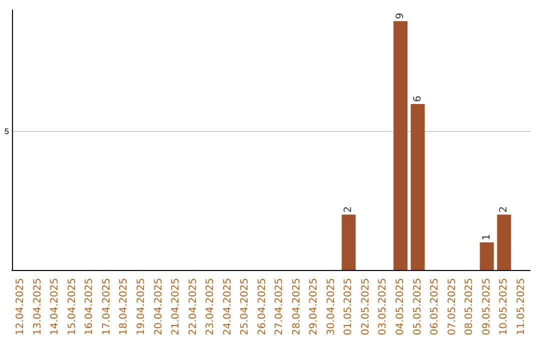 The height and width of the screenshot is (340, 540). Describe the element at coordinates (20, 307) in the screenshot. I see `x-tick-label: 12.04.2025` at that location.